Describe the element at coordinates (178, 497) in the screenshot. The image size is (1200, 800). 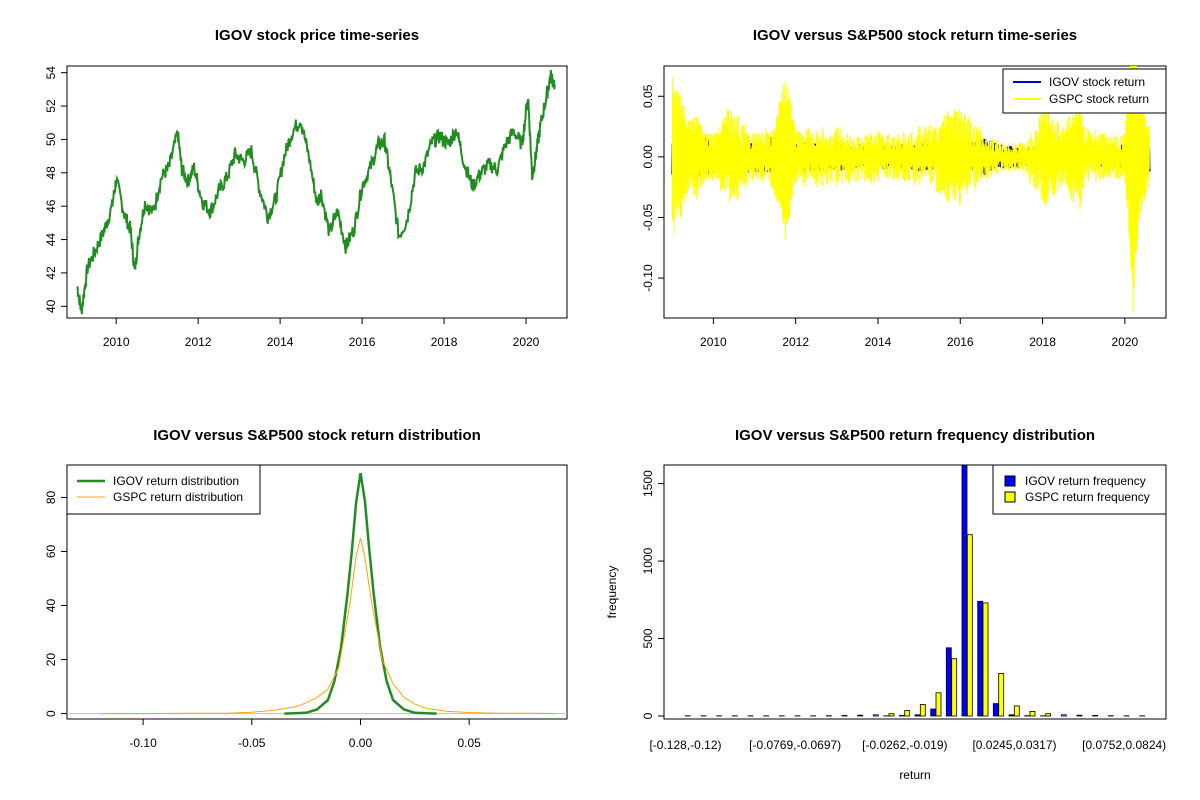
I see `legend-label: GSPC return distribution` at that location.